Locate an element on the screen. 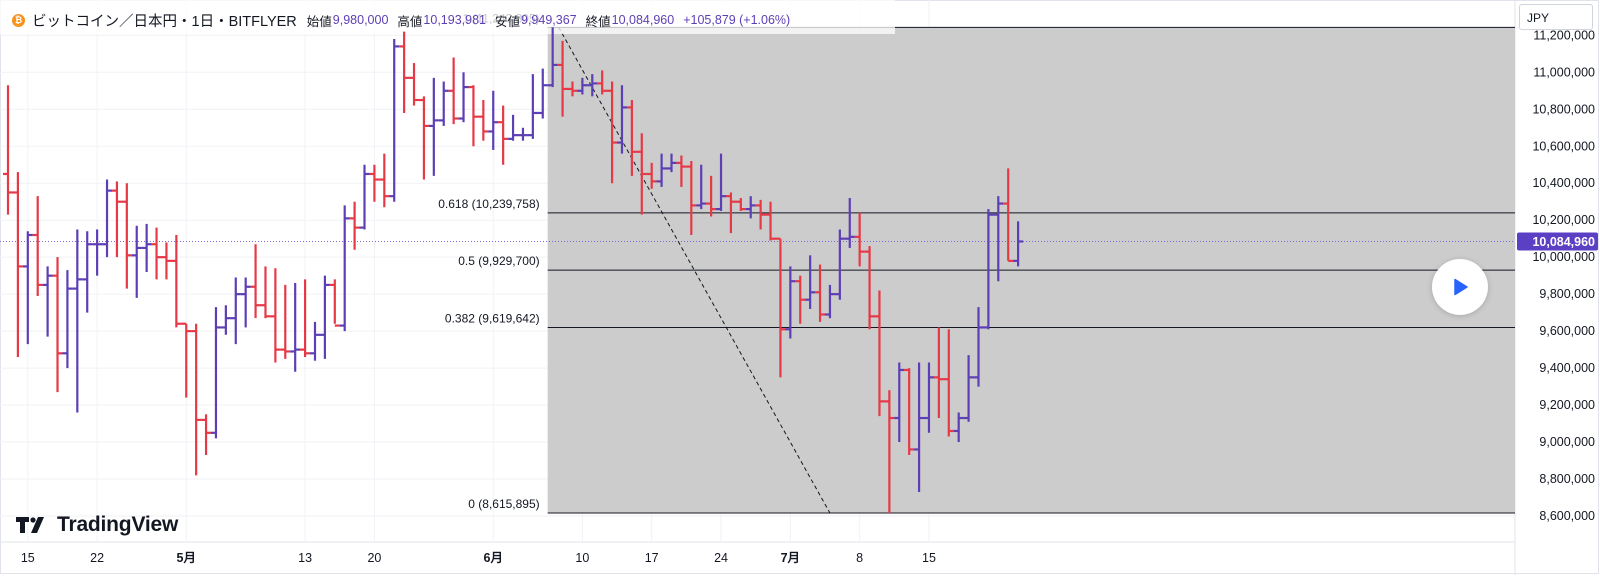 The height and width of the screenshot is (580, 1600). play-button is located at coordinates (1460, 287).